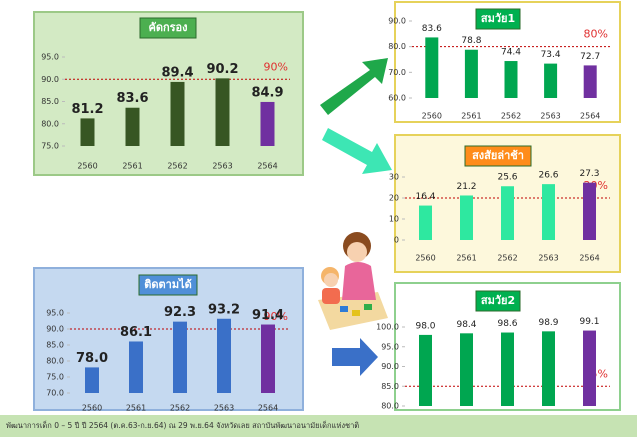  Describe the element at coordinates (548, 323) in the screenshot. I see `value-label: 98.9` at that location.